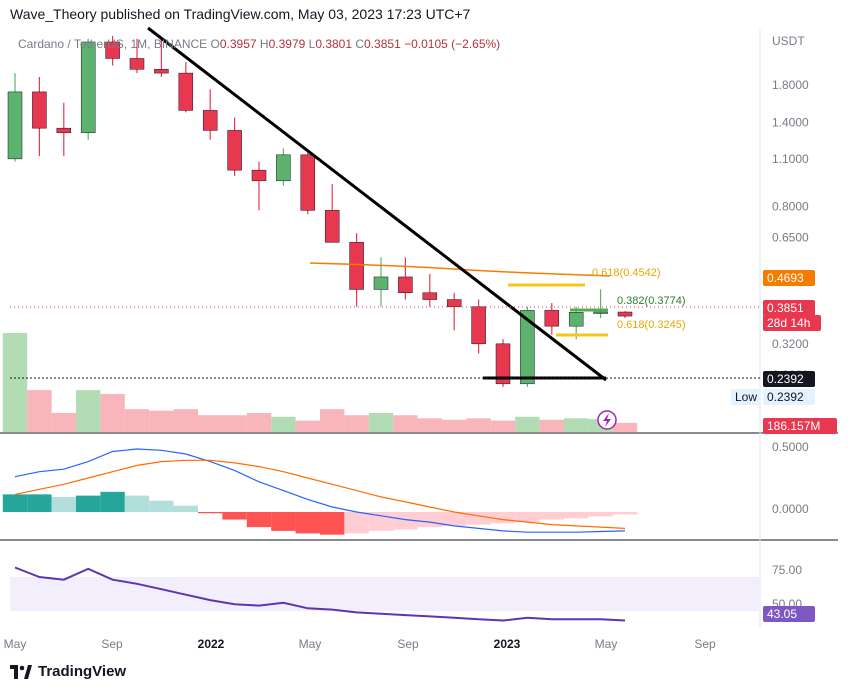 The image size is (850, 691). Describe the element at coordinates (746, 397) in the screenshot. I see `low-label: Low` at that location.